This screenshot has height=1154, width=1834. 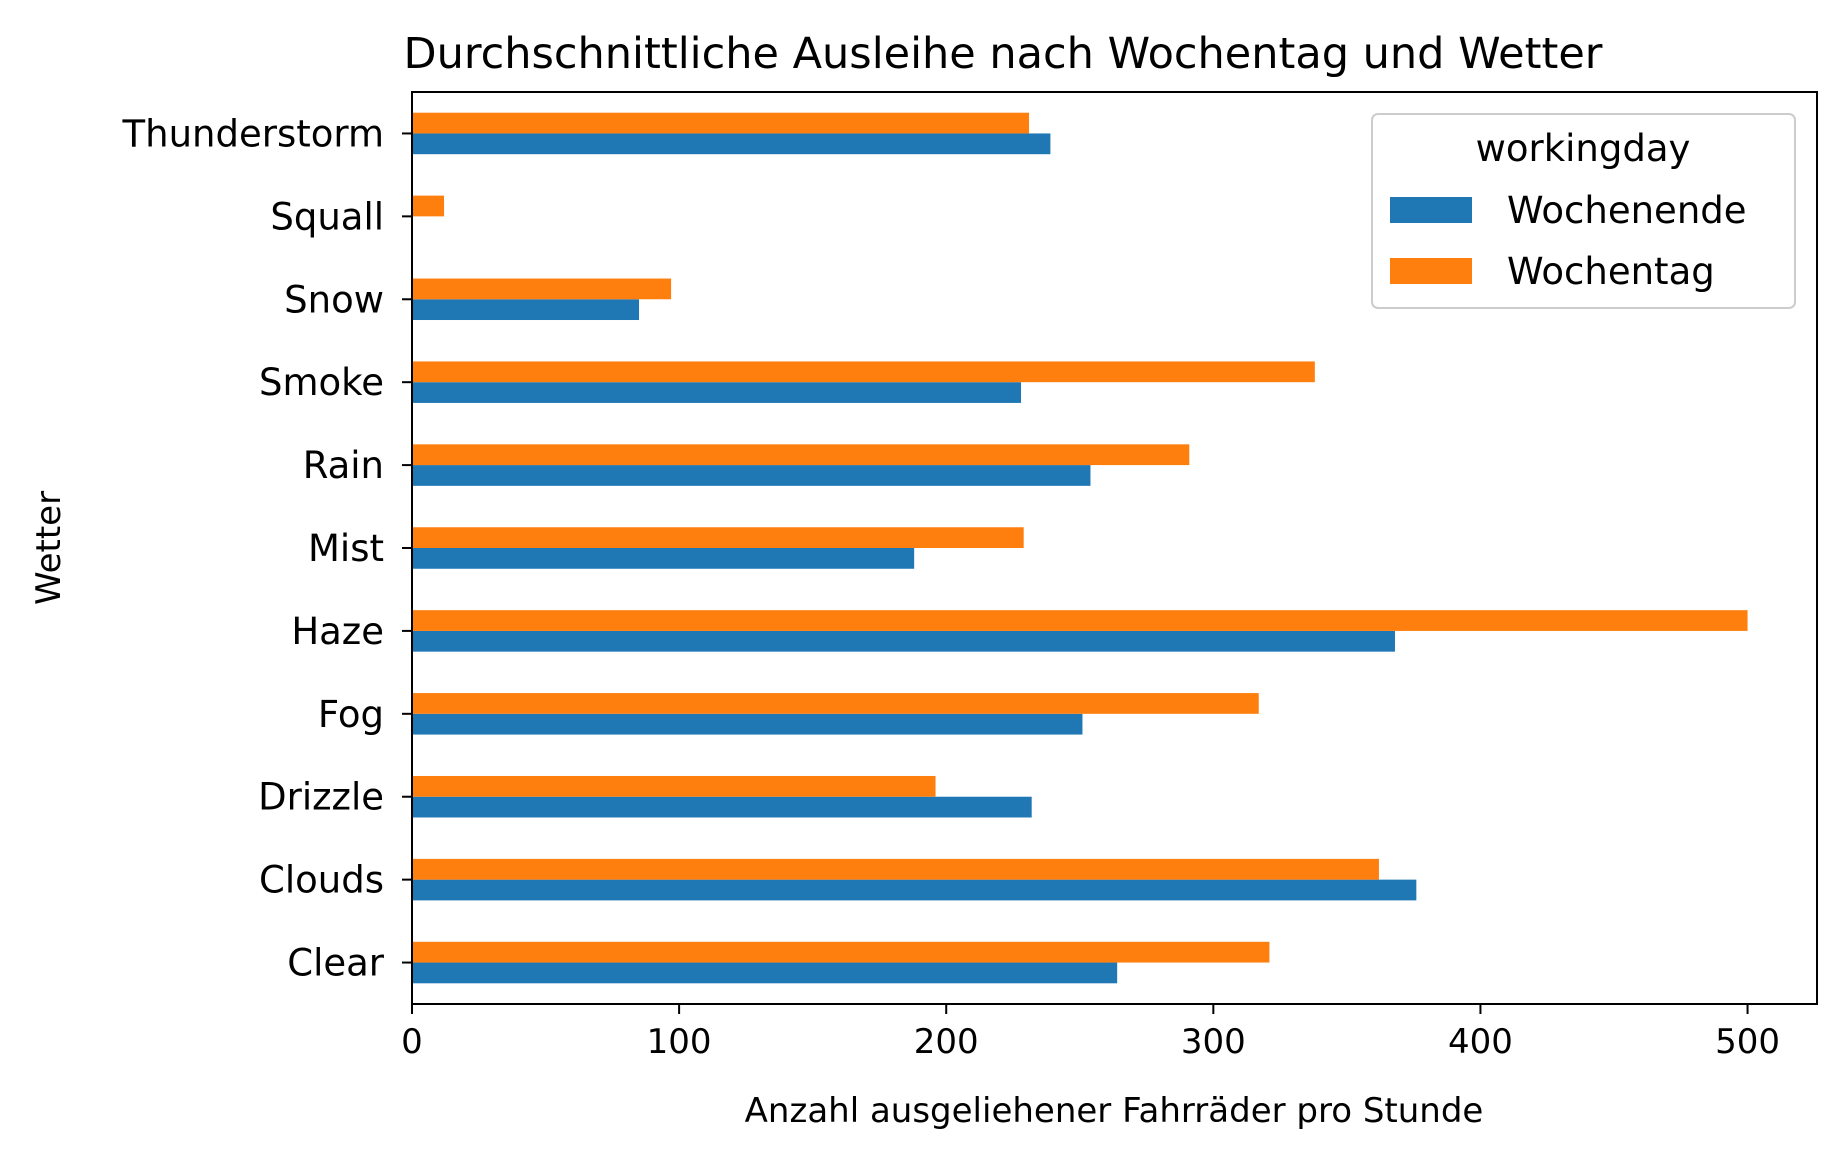 What do you see at coordinates (412, 1042) in the screenshot?
I see `x-tick-label-0: 0` at bounding box center [412, 1042].